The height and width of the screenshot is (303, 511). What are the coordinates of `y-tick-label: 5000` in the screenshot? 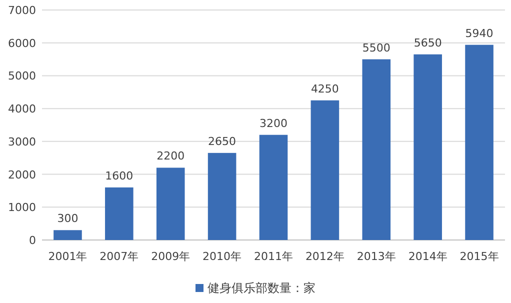 It's located at (22, 76).